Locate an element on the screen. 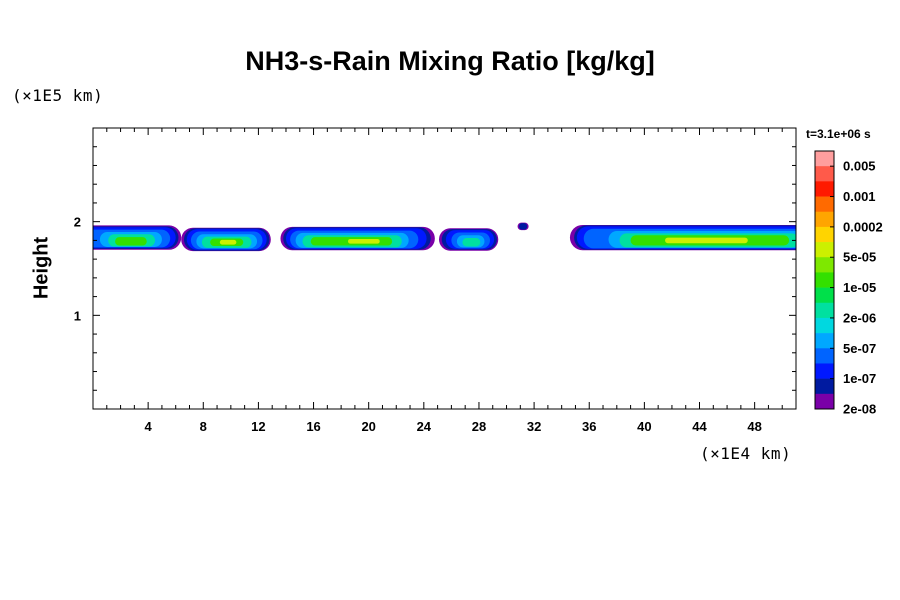  colorbar-label-4: 1e-05 is located at coordinates (859, 287).